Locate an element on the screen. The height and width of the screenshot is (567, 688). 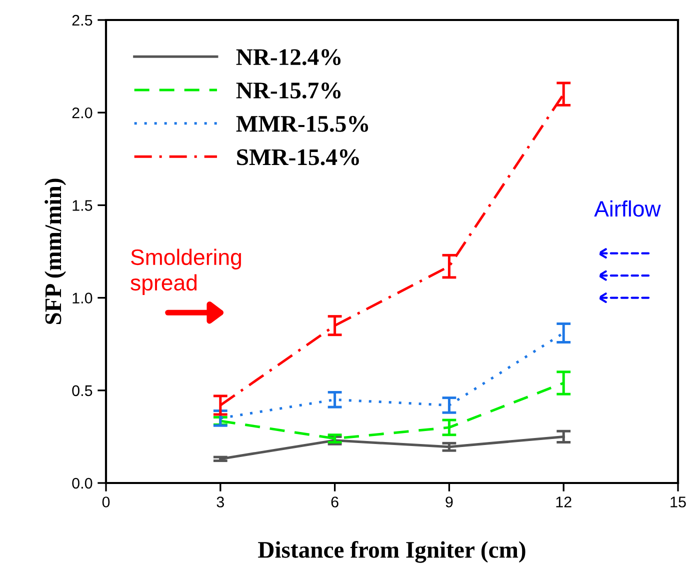
legend-label: SMR-15.4% is located at coordinates (298, 157).